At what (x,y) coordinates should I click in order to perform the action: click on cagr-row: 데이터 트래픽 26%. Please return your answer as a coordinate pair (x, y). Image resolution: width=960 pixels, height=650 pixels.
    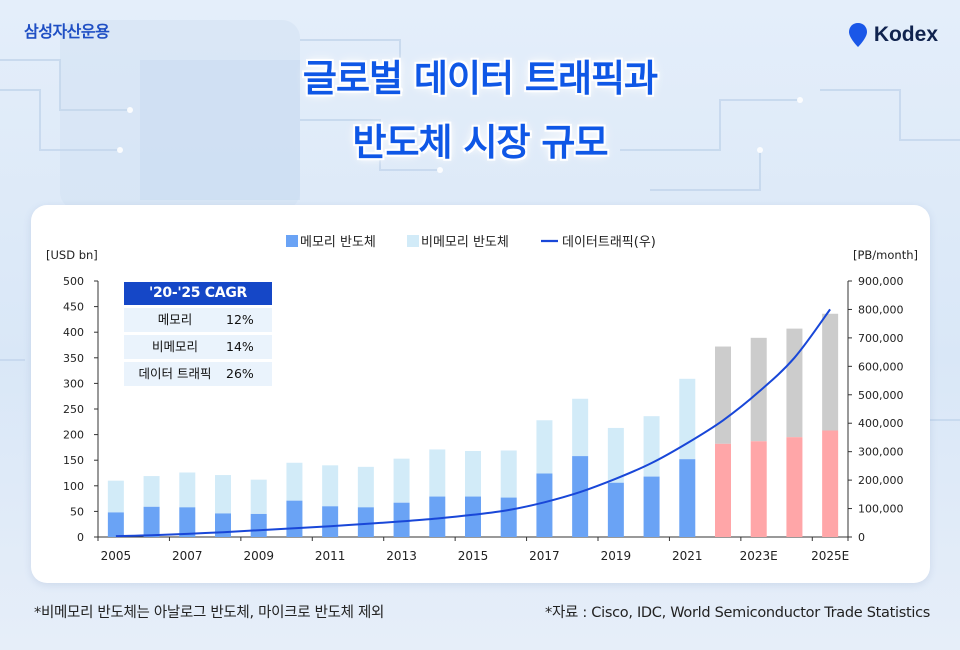
    Looking at the image, I should click on (198, 374).